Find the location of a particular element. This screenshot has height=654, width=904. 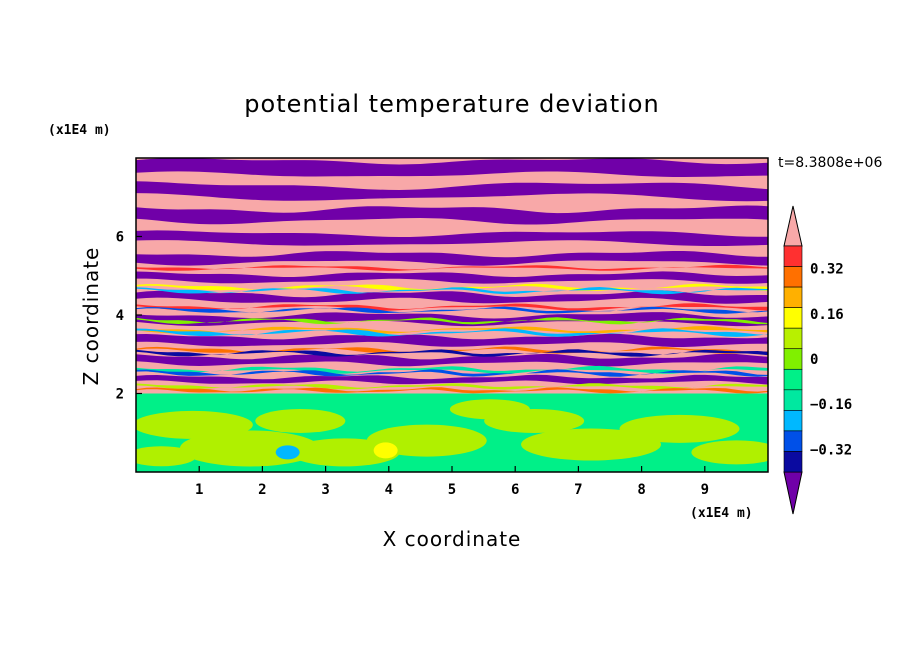

colorbar-tick-label: 0 is located at coordinates (814, 360).